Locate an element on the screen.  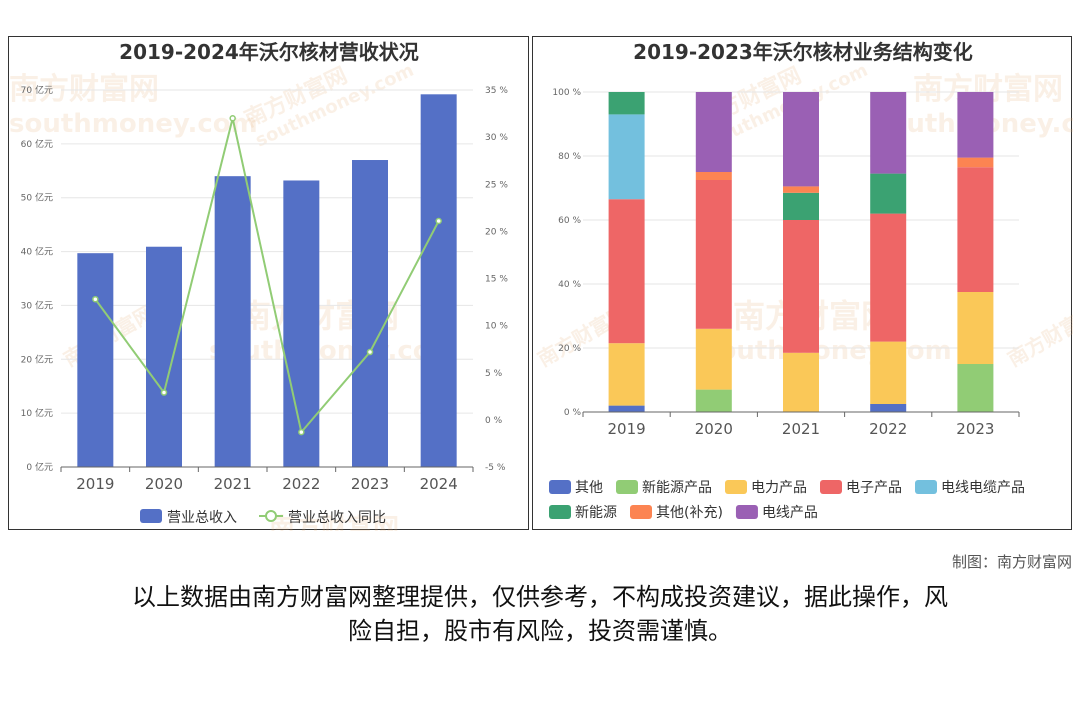
legend-label-revenue: 营业总收入 is located at coordinates (202, 518).